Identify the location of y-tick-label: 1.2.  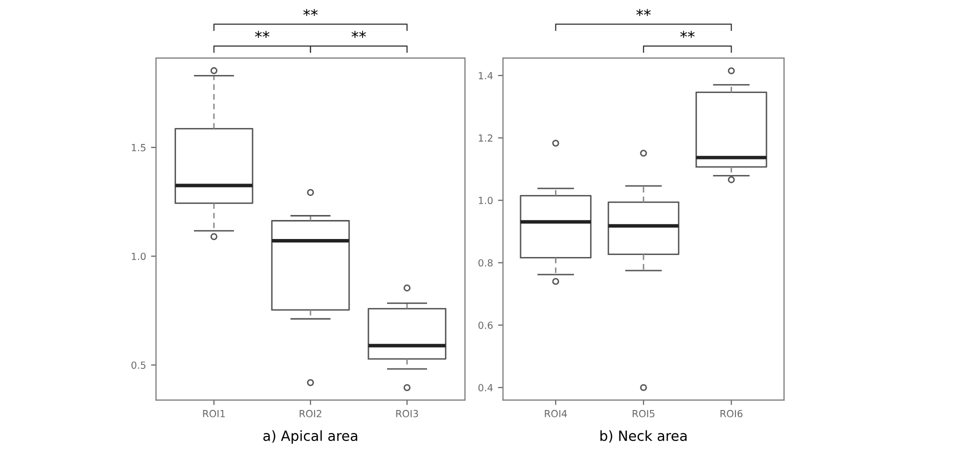
(485, 138).